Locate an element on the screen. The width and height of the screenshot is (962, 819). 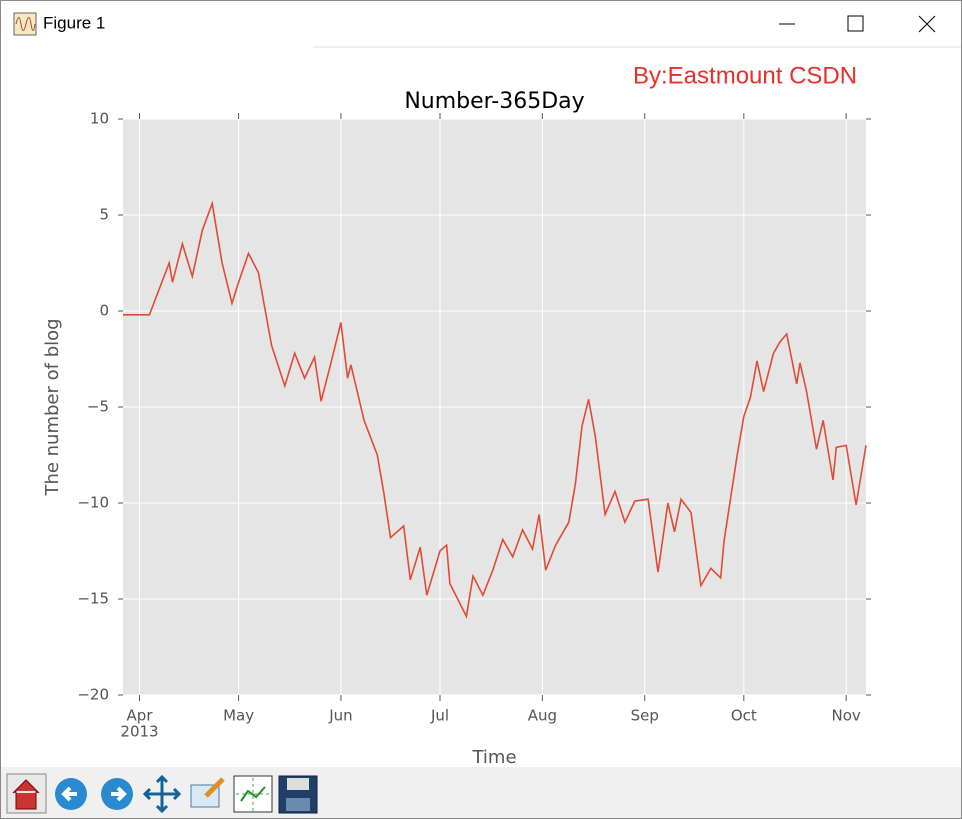
title-bar is located at coordinates (481, 24).